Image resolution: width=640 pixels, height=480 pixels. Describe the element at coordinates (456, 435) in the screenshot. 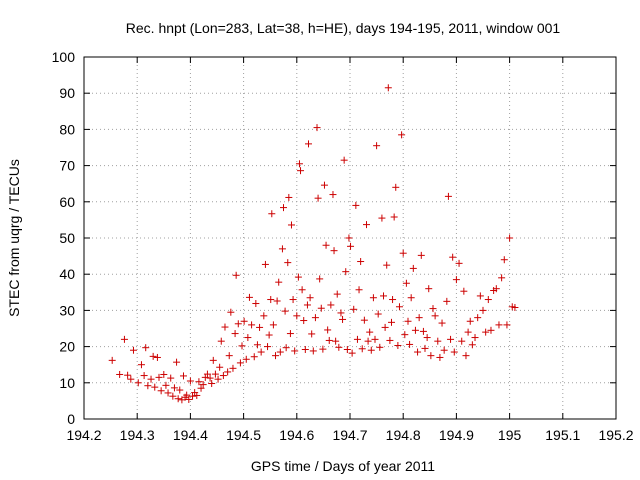

I see `x-tick-label: 194.9` at that location.